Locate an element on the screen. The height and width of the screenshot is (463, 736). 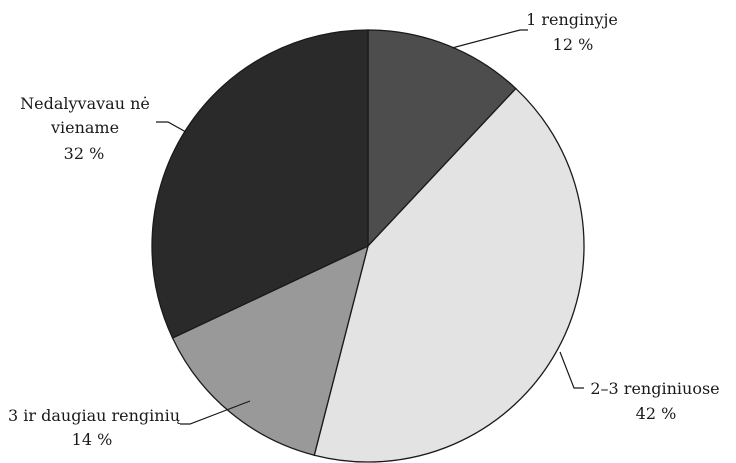
leader-line-1-renginyje is located at coordinates (489, 39).